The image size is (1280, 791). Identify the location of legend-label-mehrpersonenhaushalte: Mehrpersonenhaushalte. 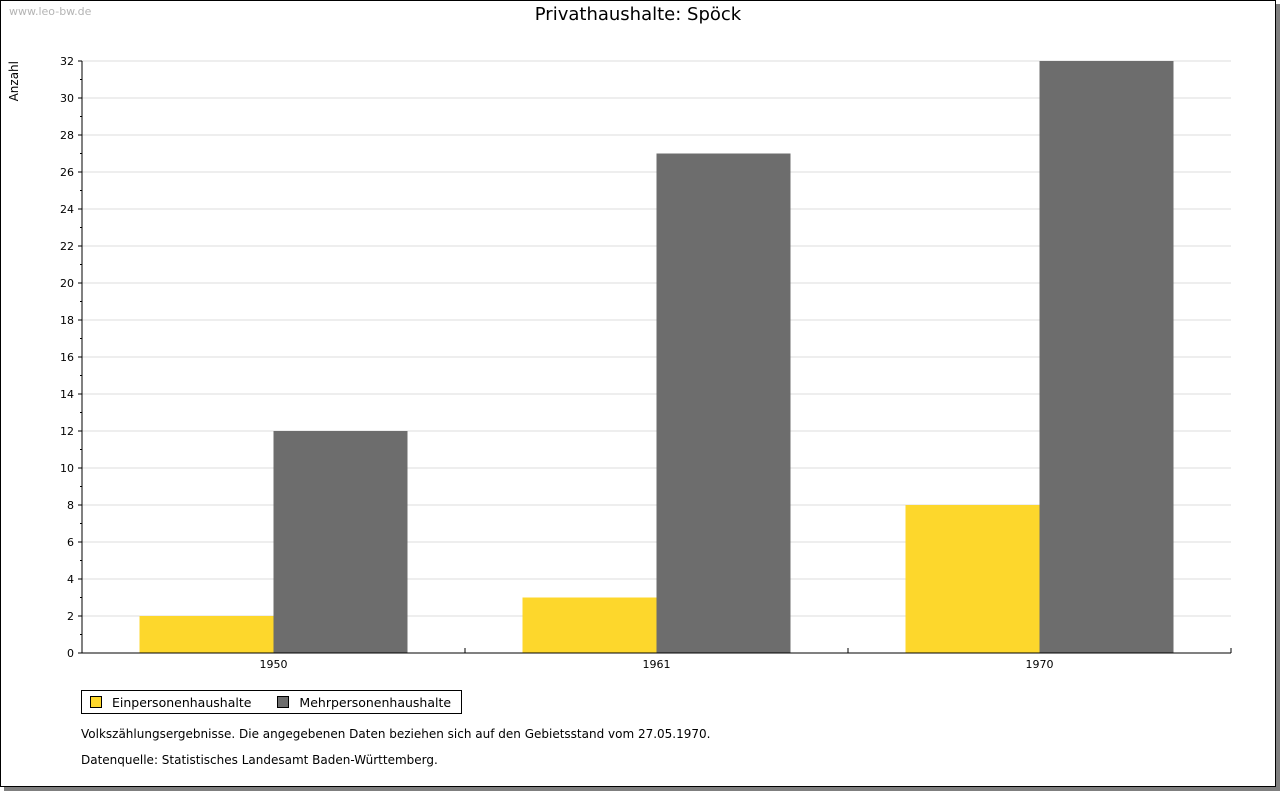
(375, 702).